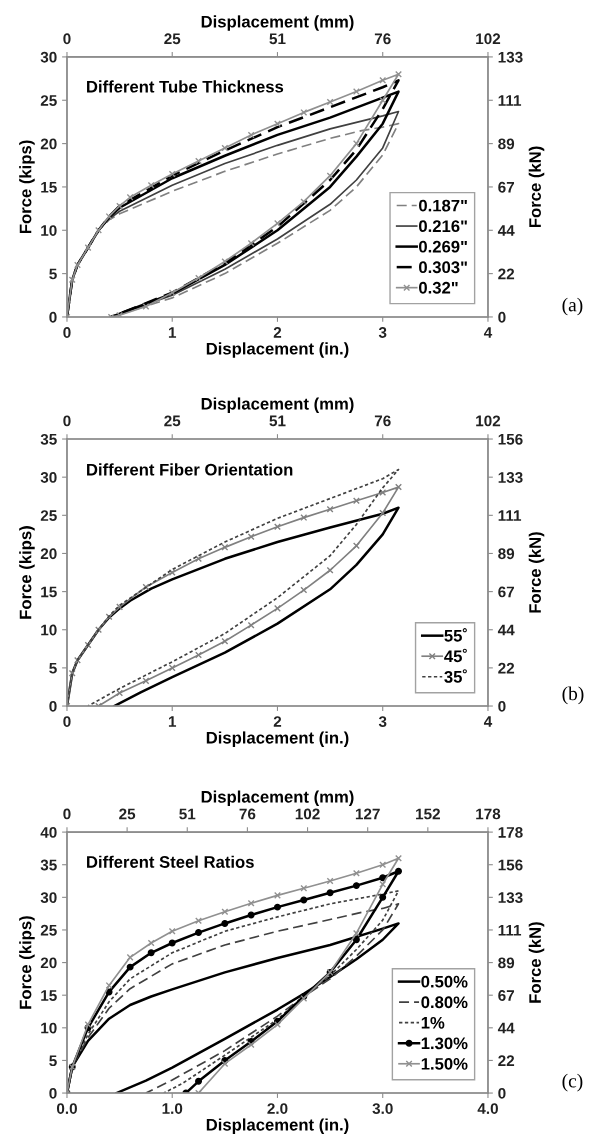 The height and width of the screenshot is (1143, 598). What do you see at coordinates (190, 469) in the screenshot?
I see `text: Different Fiber Orientation` at bounding box center [190, 469].